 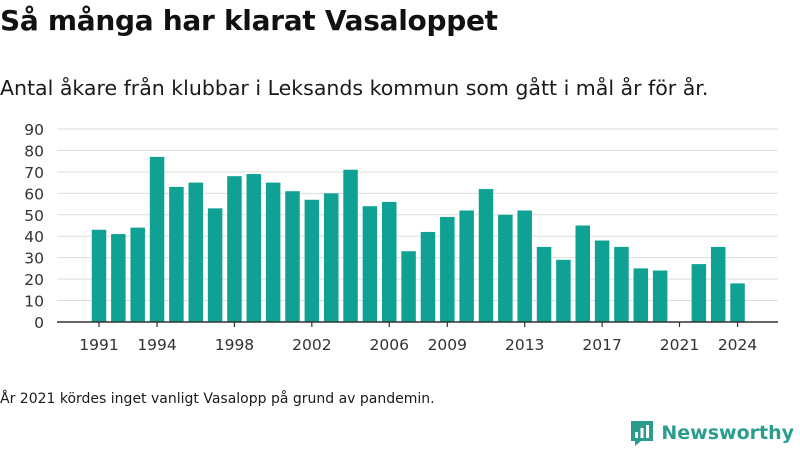 I want to click on x-tick-label: 2013, so click(x=524, y=345).